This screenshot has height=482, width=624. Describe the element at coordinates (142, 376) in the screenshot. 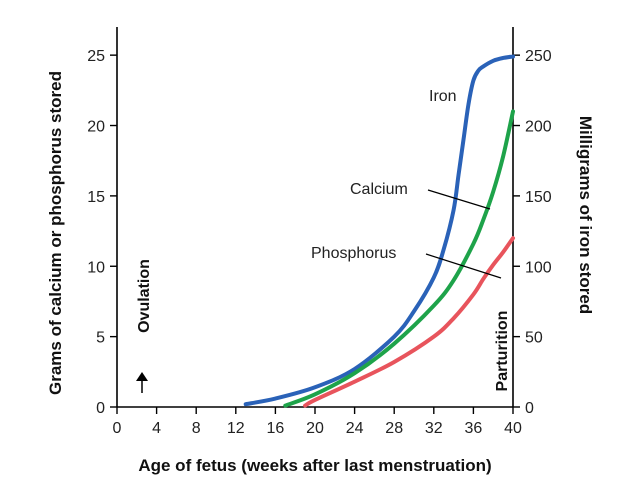

I see `ovulation-arrowhead` at that location.